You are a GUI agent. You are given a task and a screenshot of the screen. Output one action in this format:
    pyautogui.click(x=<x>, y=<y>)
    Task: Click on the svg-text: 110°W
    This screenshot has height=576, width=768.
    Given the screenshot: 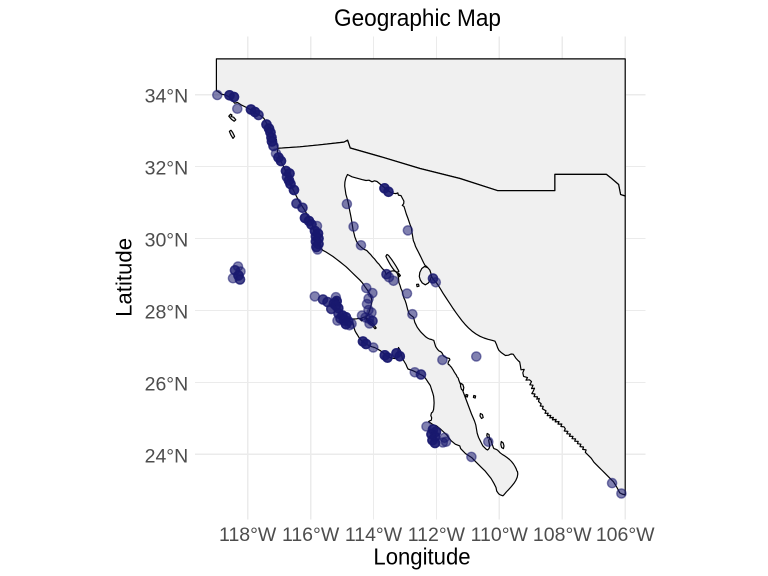 What is the action you would take?
    pyautogui.click(x=500, y=535)
    